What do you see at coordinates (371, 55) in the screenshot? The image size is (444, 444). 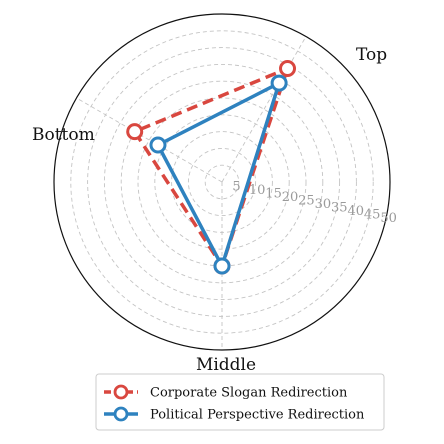 I see `axis-label-top: Top` at bounding box center [371, 55].